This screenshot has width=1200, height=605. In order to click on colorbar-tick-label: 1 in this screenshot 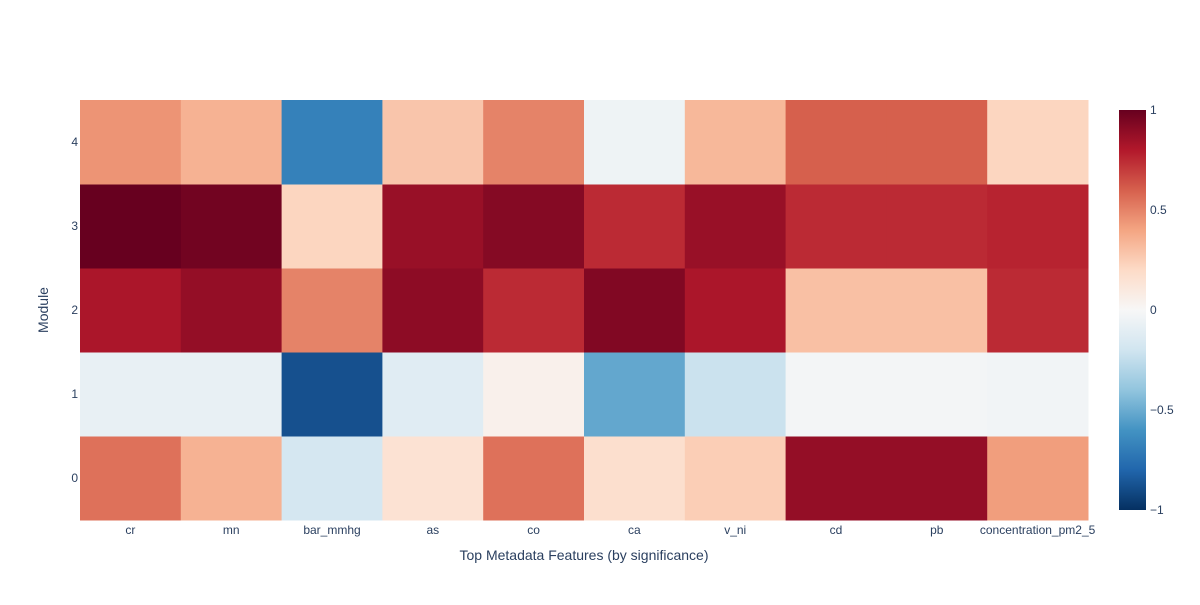, I will do `click(1153, 110)`.